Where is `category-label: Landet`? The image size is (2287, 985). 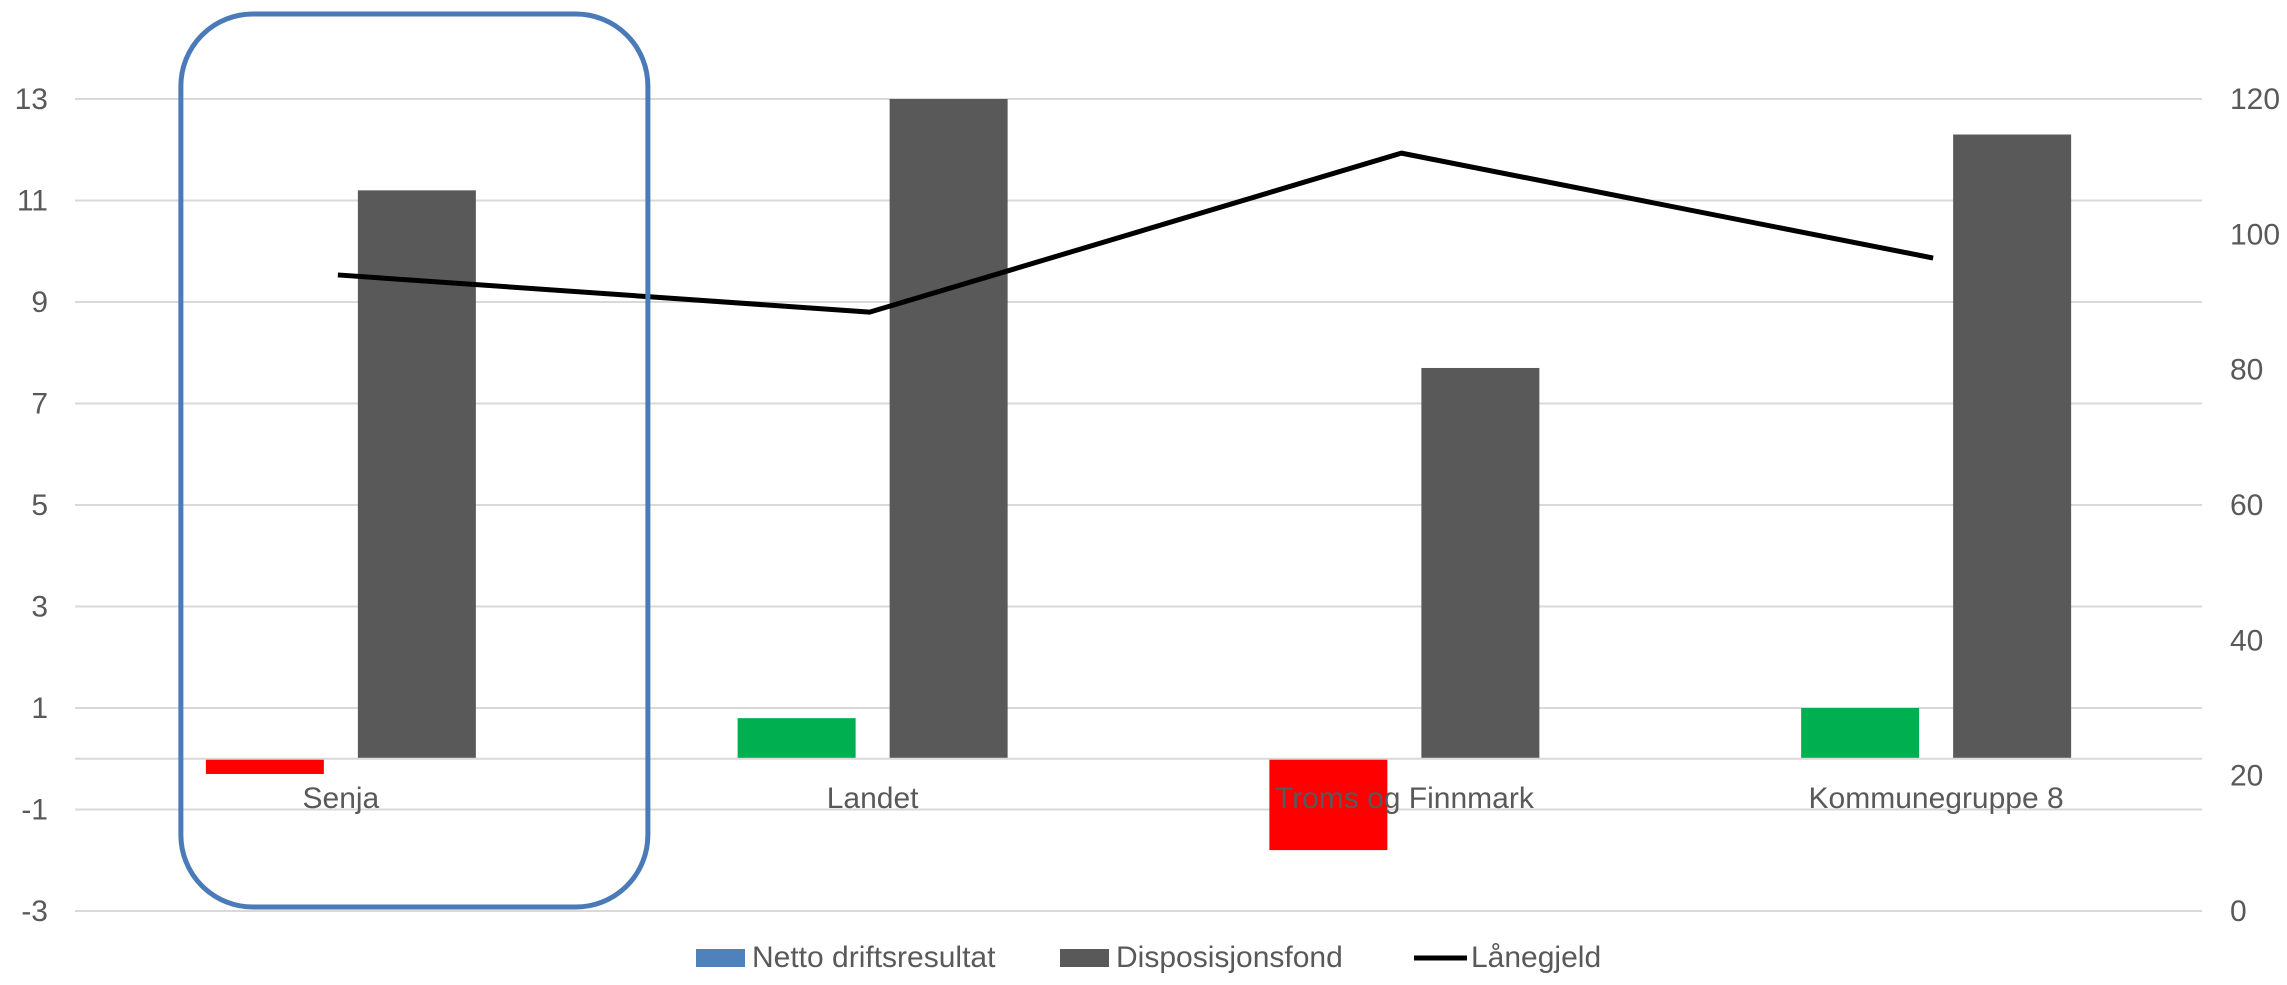
category-label: Landet is located at coordinates (873, 798).